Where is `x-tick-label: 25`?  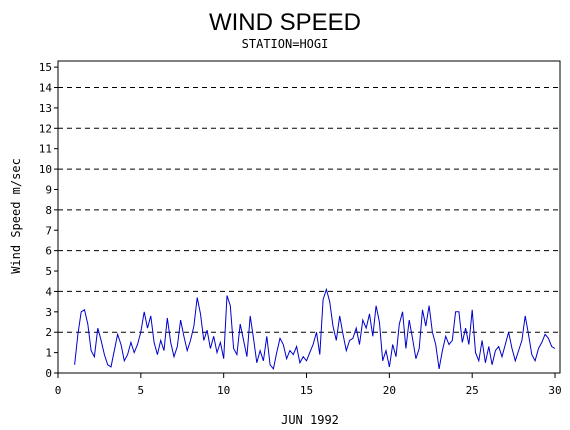 x-tick-label: 25 is located at coordinates (472, 390).